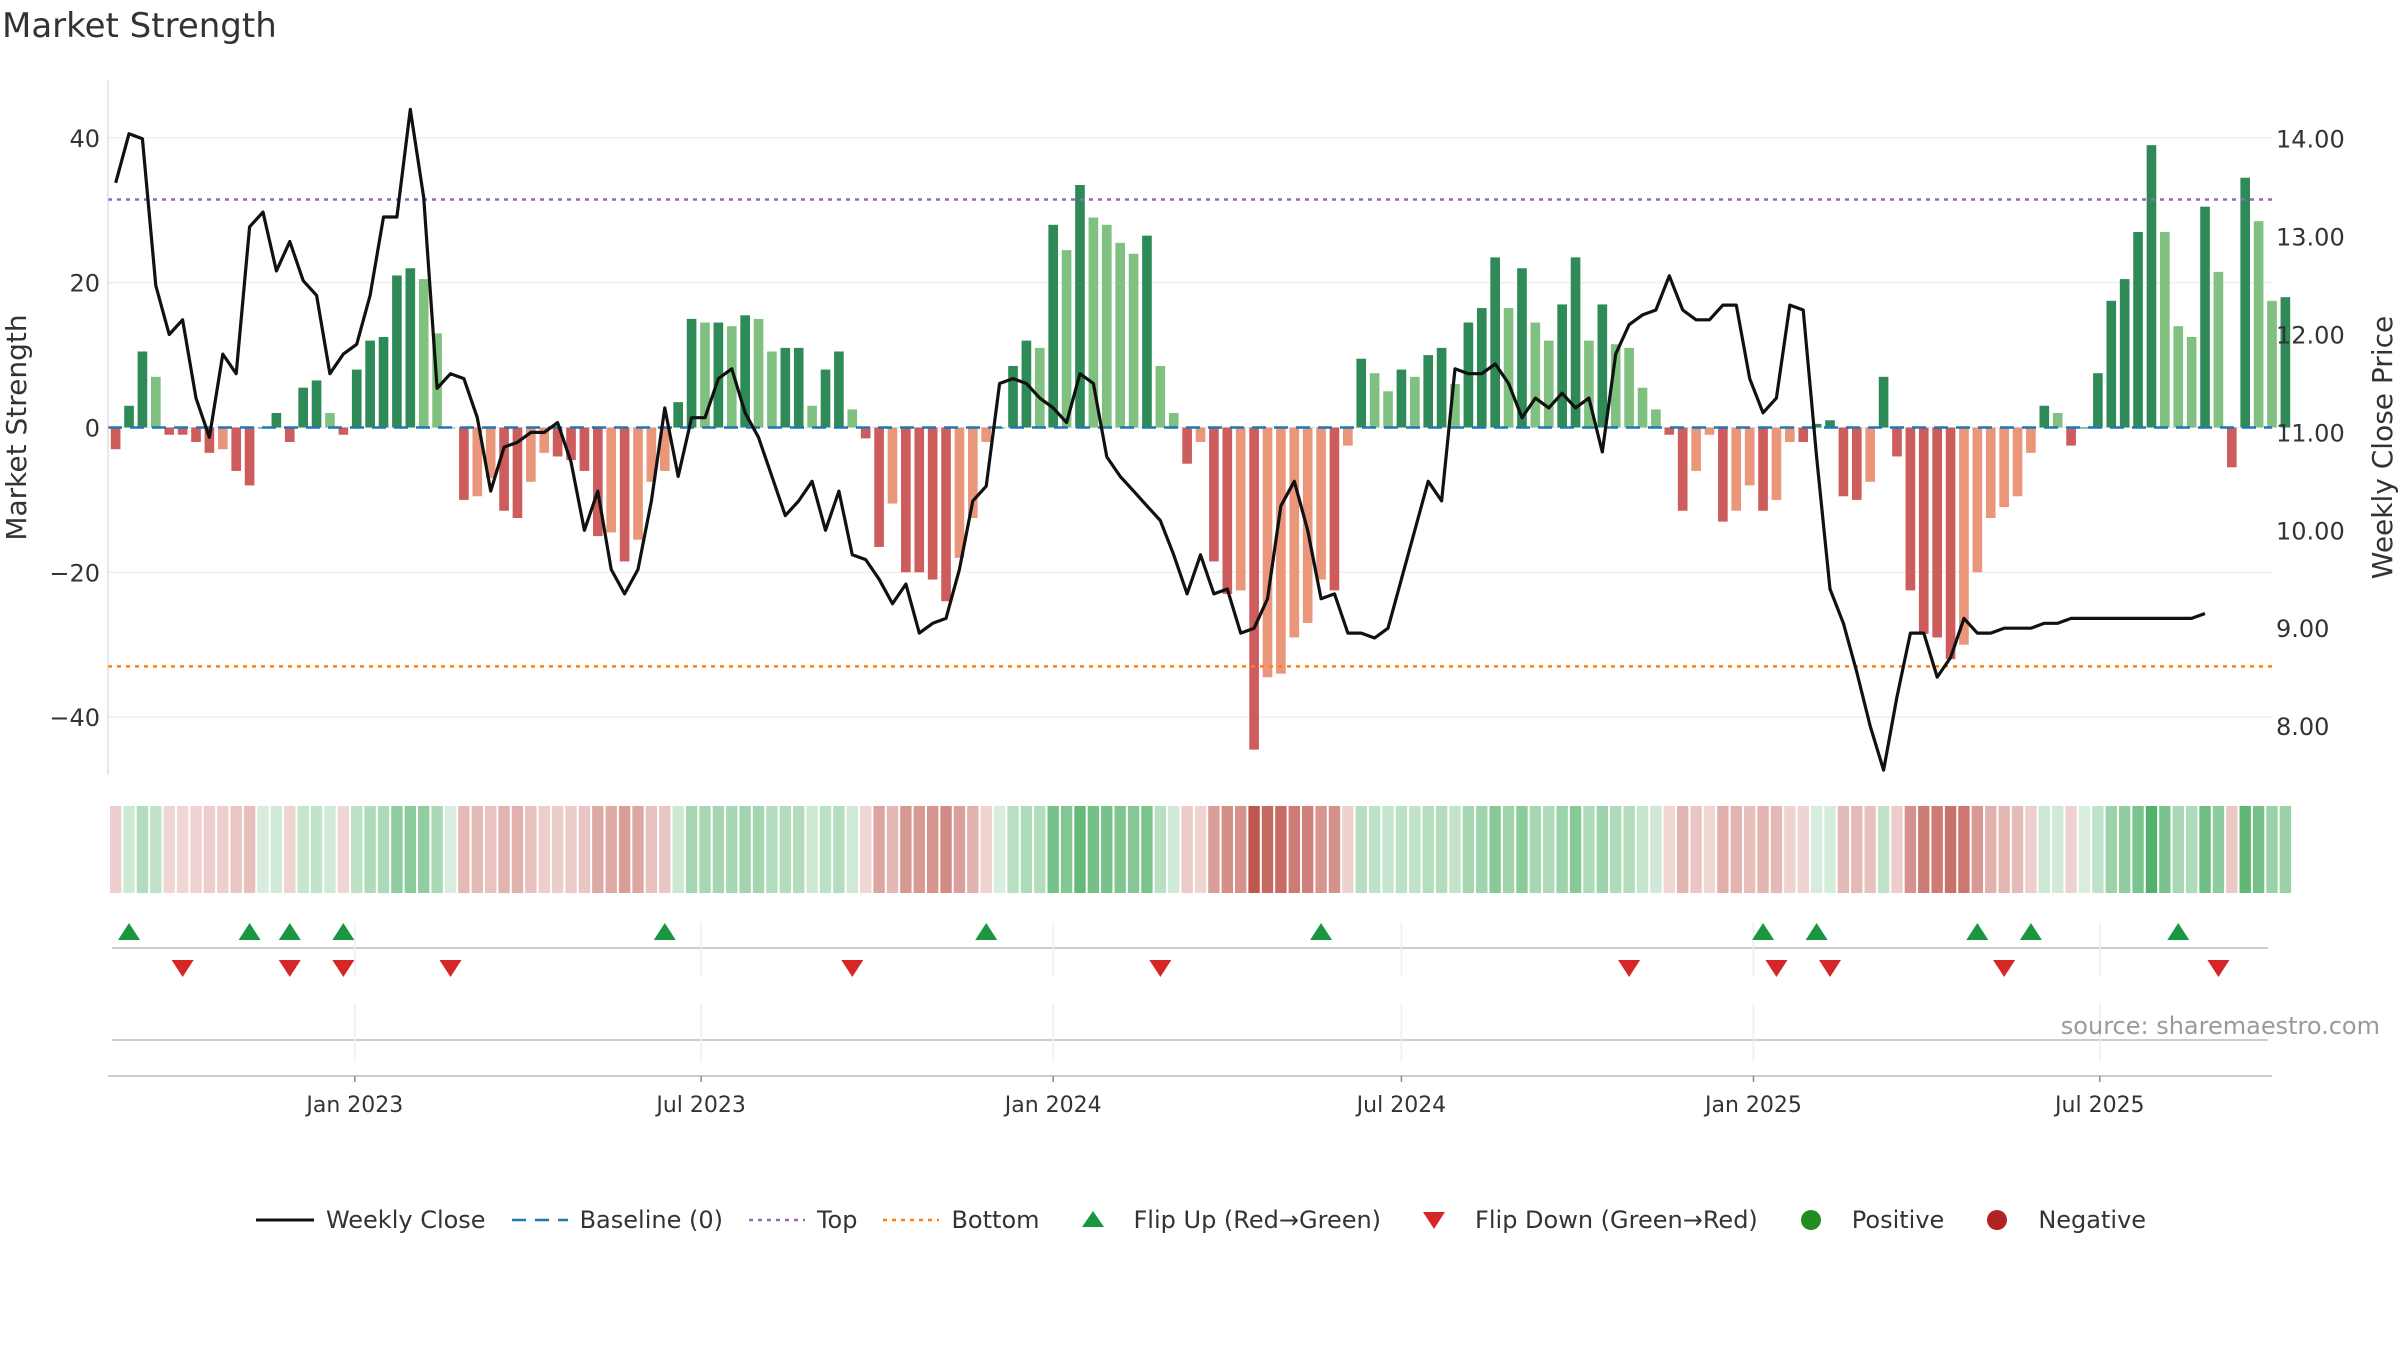  Describe the element at coordinates (1401, 1105) in the screenshot. I see `x-tick-label: Jul 2024` at that location.